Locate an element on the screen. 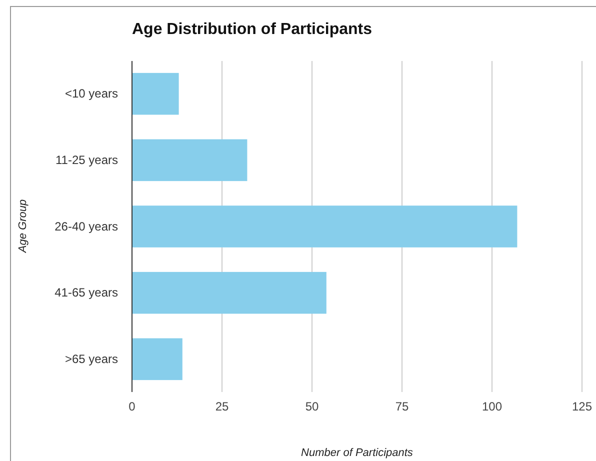 The image size is (596, 461). x-tick-label: 125 is located at coordinates (582, 407).